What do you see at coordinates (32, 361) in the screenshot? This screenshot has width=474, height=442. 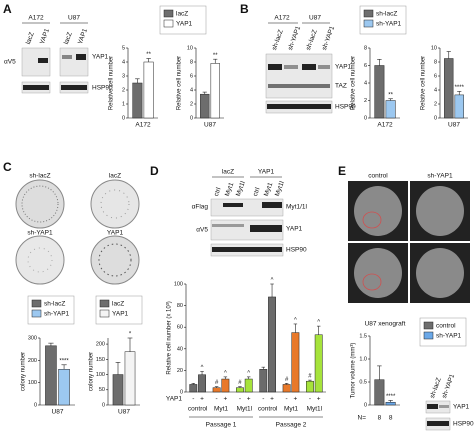 I see `y-tick-label: 200` at bounding box center [32, 361].